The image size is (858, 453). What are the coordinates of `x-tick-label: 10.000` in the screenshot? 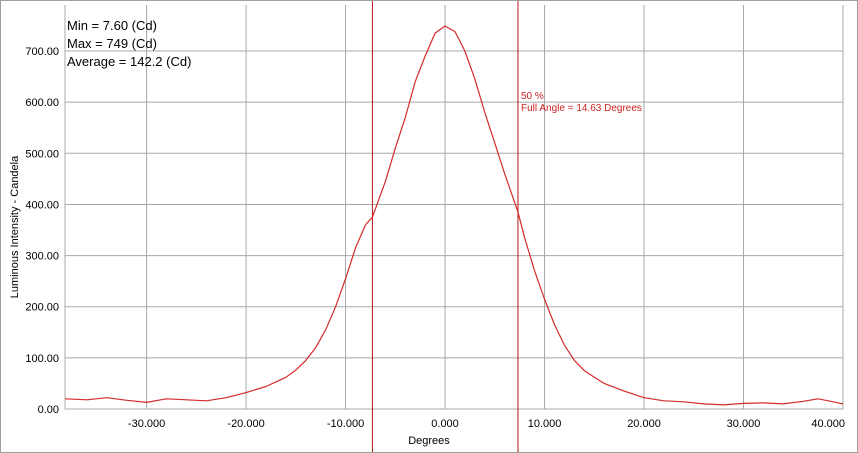 It's located at (545, 424).